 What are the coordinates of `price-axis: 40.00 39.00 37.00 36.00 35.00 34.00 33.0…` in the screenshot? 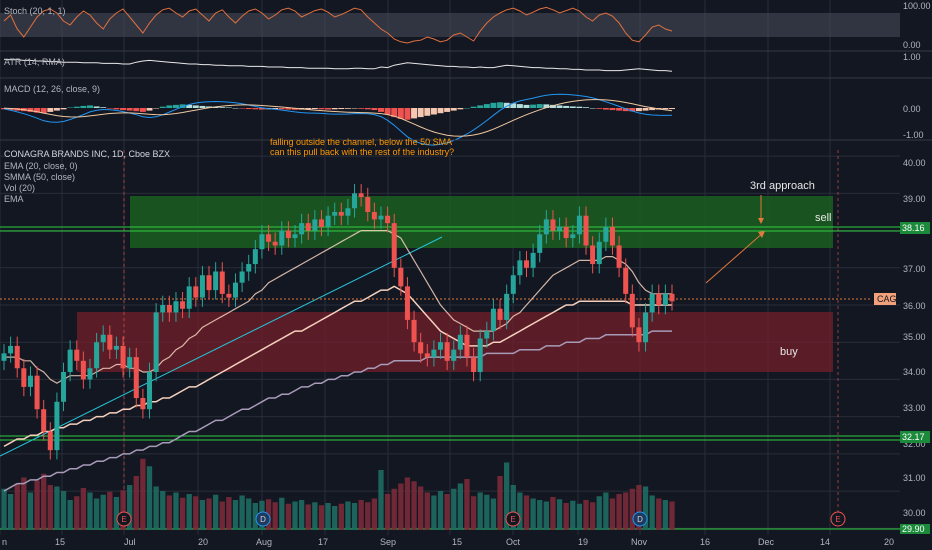 It's located at (902, 346).